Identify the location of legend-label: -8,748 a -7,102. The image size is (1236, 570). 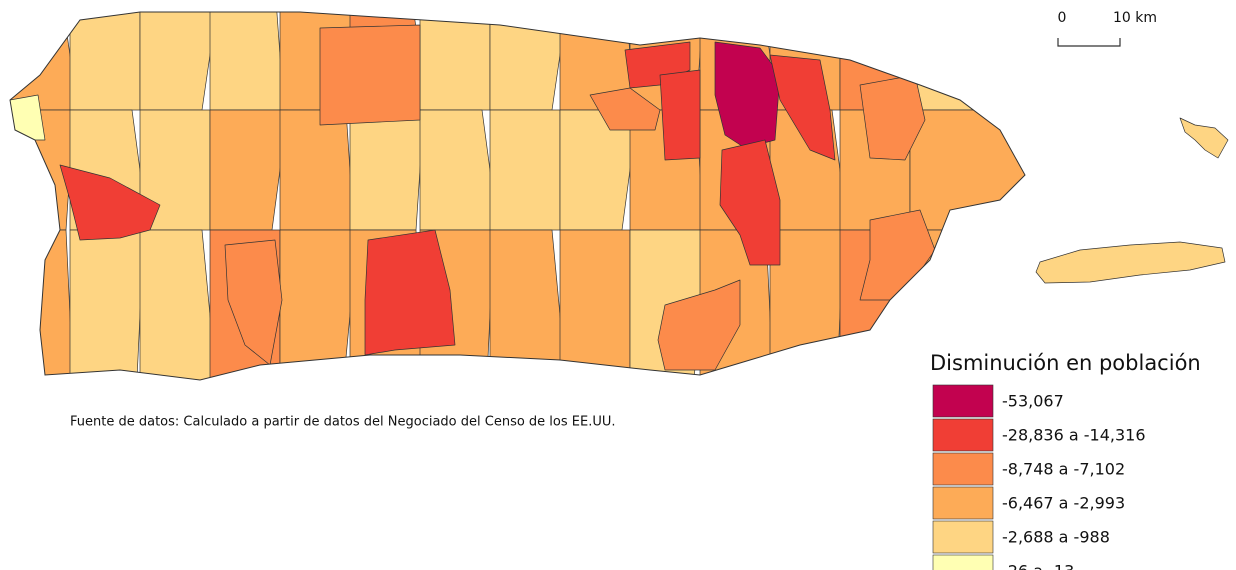
(1063, 469).